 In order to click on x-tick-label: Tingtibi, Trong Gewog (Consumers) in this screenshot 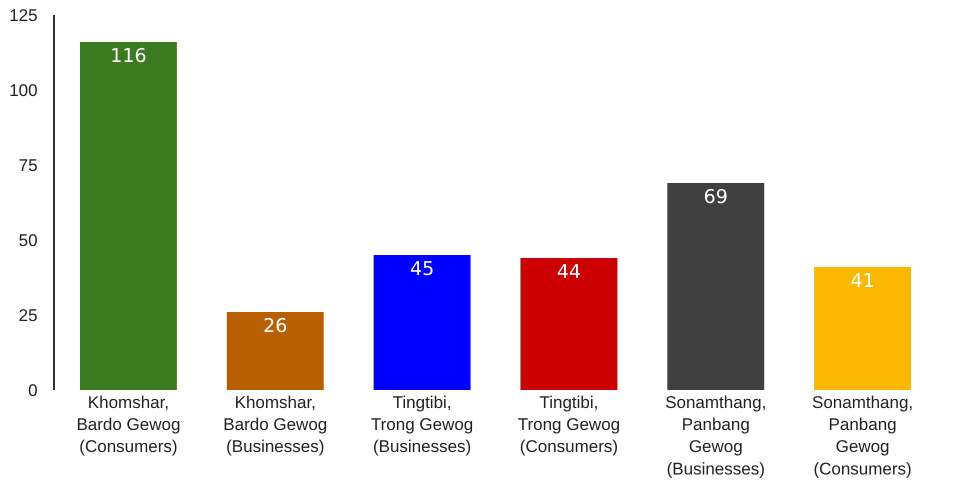, I will do `click(569, 424)`.